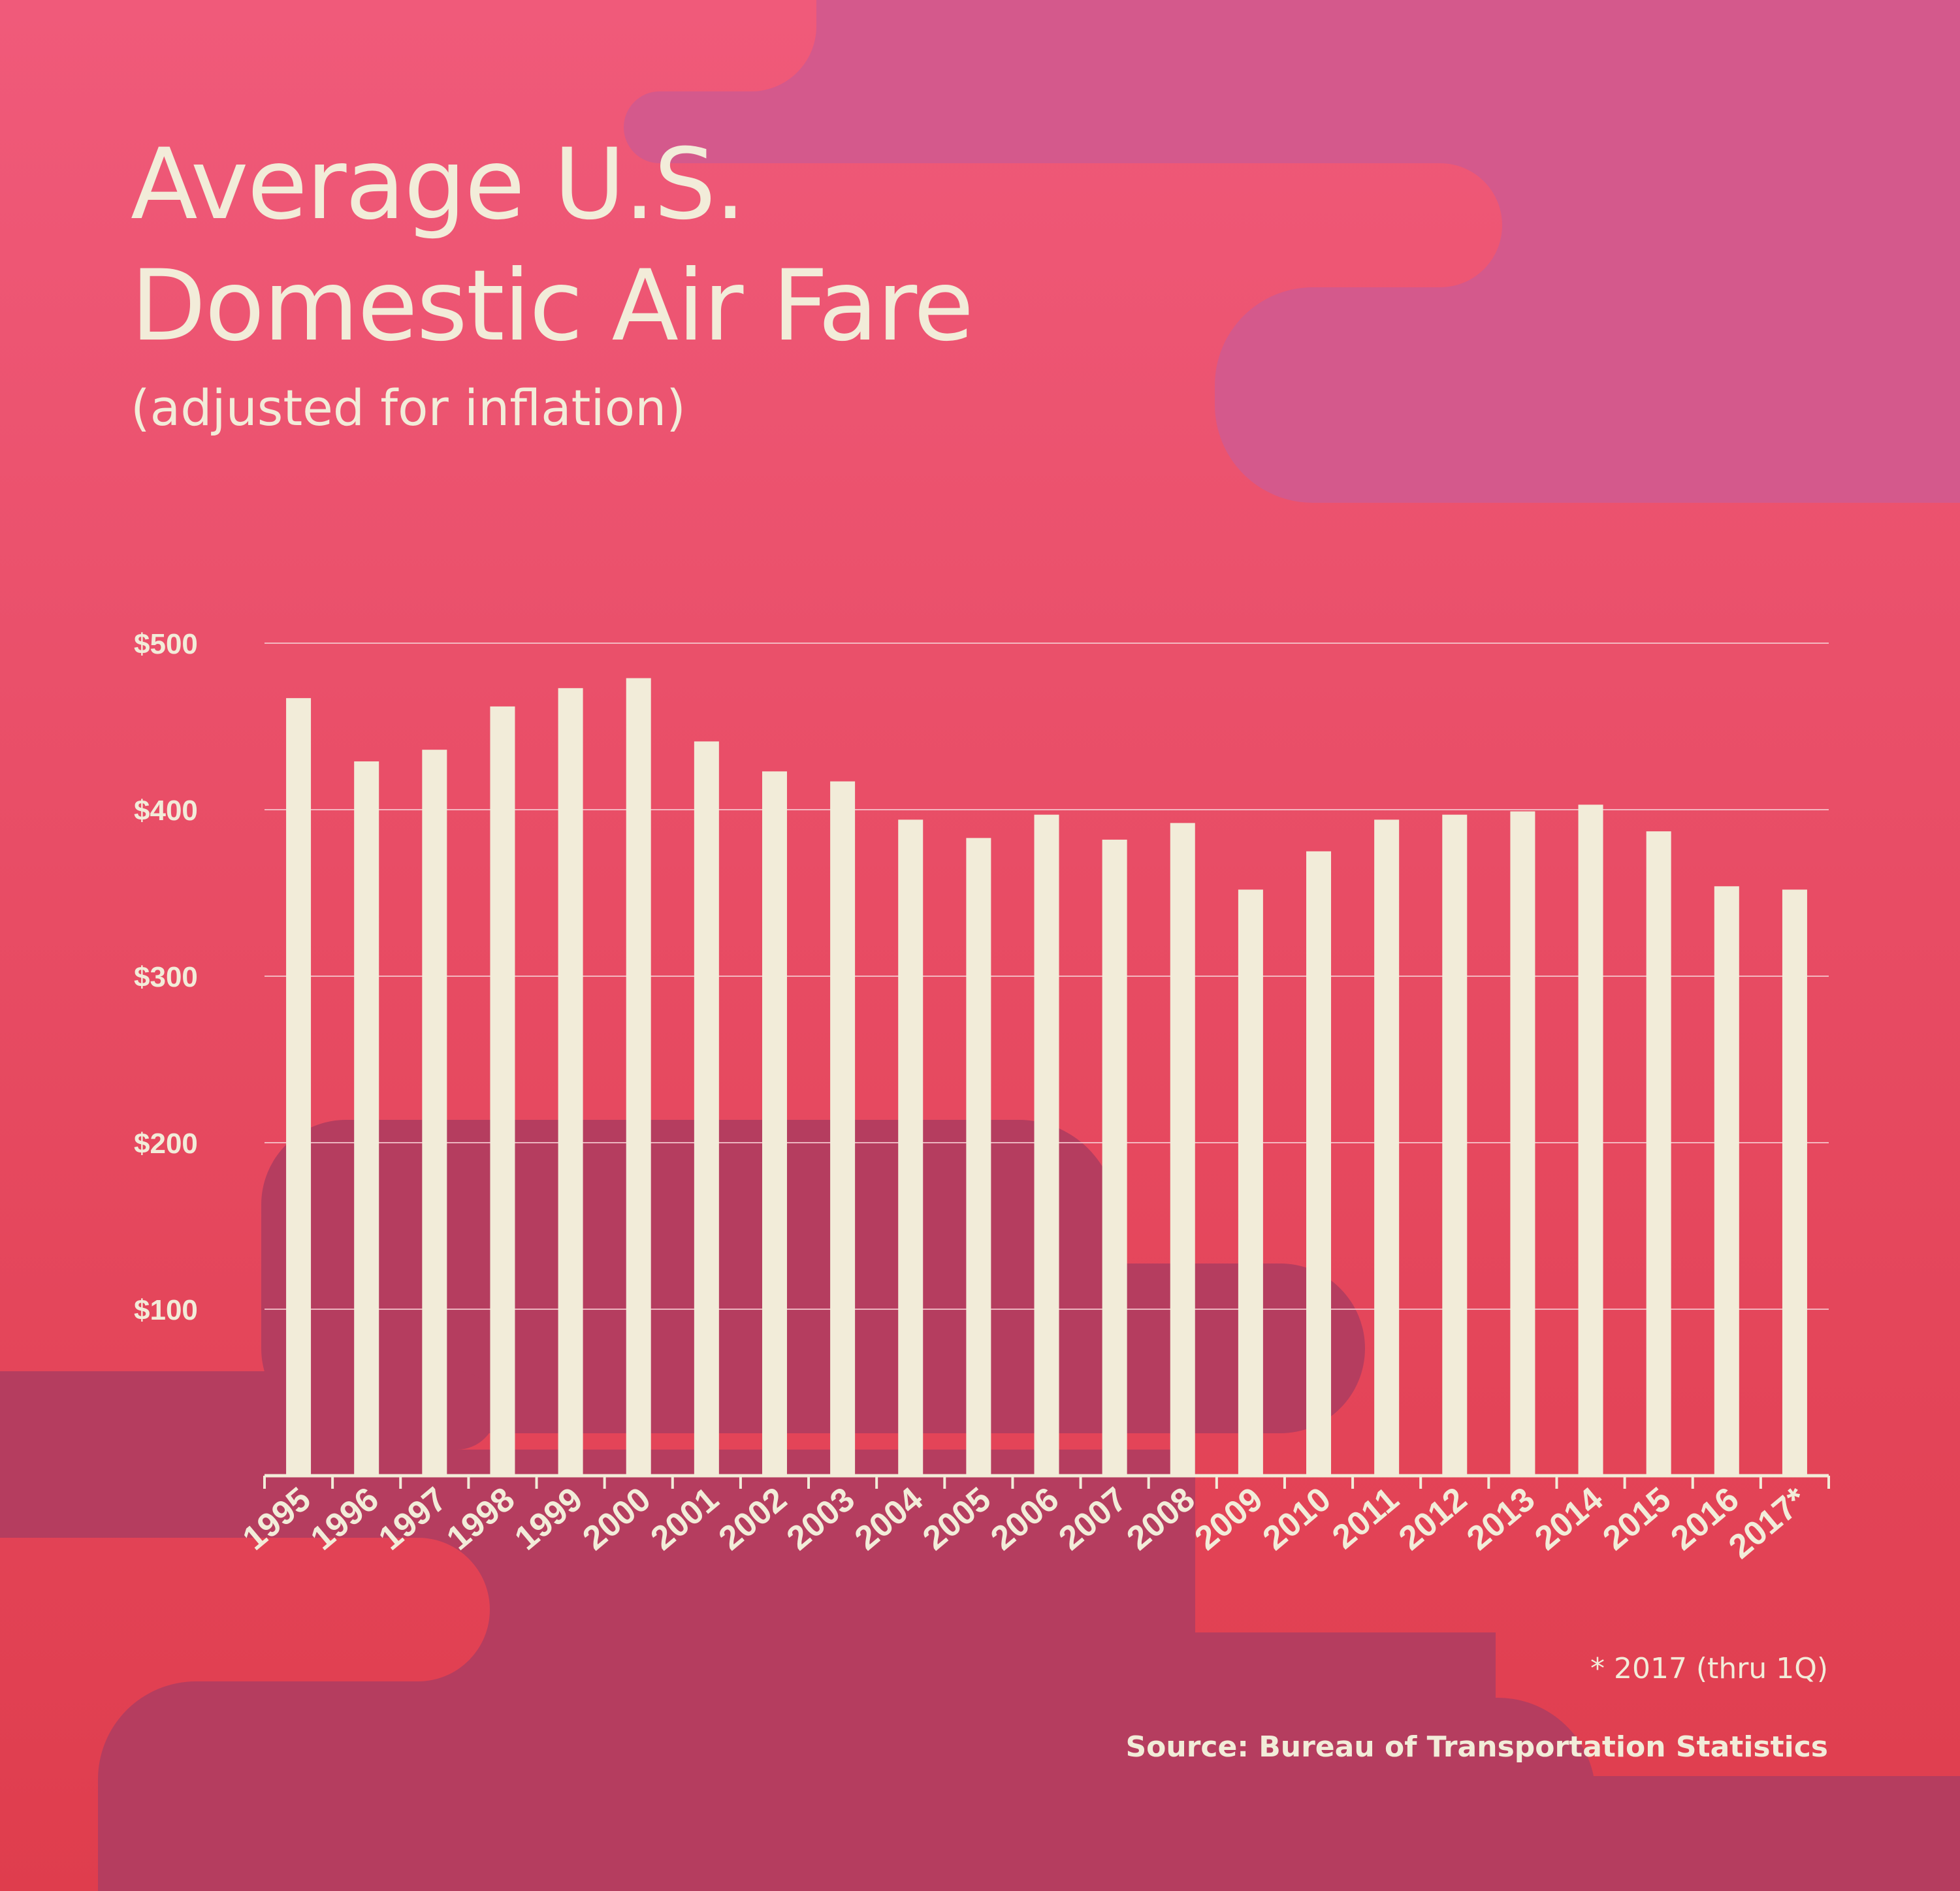 This screenshot has width=1960, height=1891. What do you see at coordinates (1768, 1523) in the screenshot?
I see `x-tick-label: 2017*` at bounding box center [1768, 1523].